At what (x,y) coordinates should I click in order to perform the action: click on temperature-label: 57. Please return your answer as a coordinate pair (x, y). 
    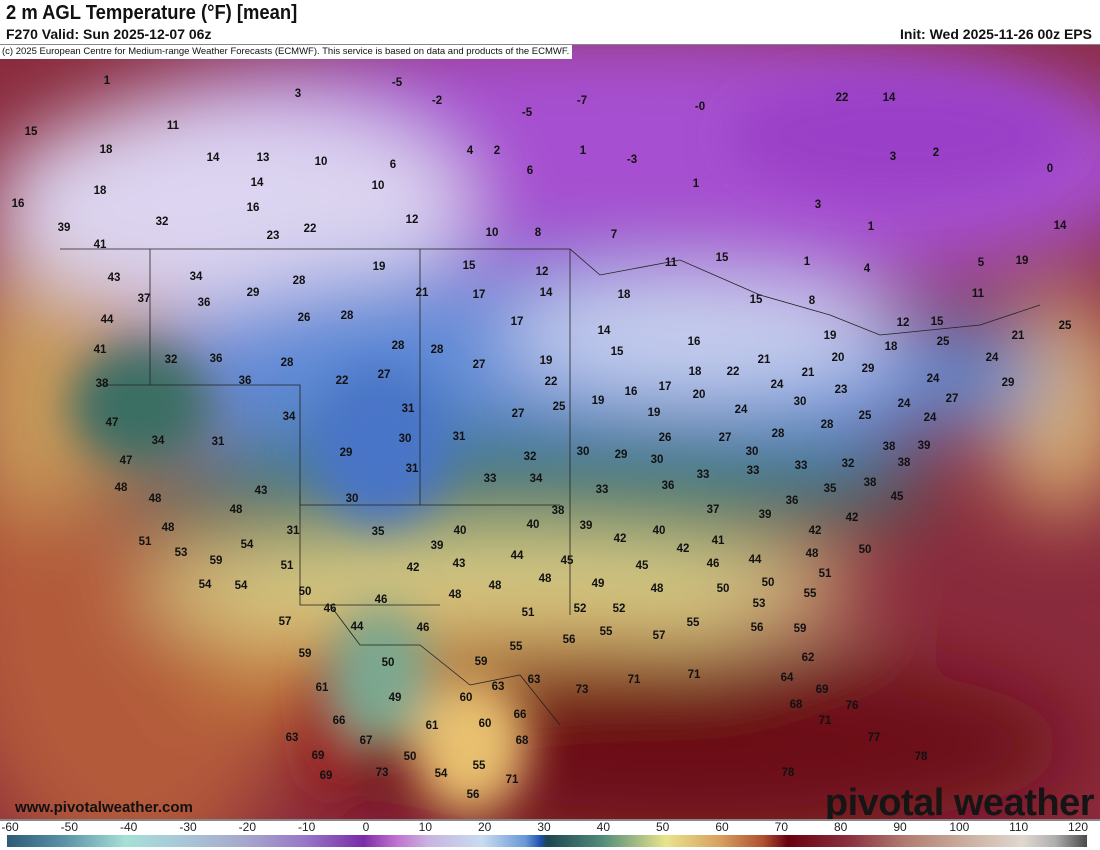
    Looking at the image, I should click on (659, 636).